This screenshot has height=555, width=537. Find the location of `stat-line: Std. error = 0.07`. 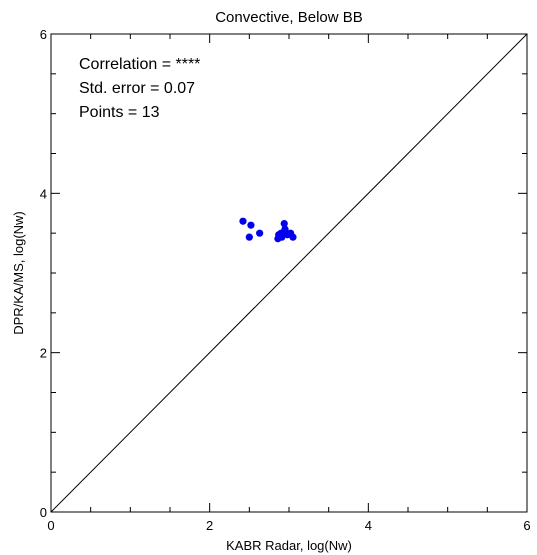

stat-line: Std. error = 0.07 is located at coordinates (137, 88).